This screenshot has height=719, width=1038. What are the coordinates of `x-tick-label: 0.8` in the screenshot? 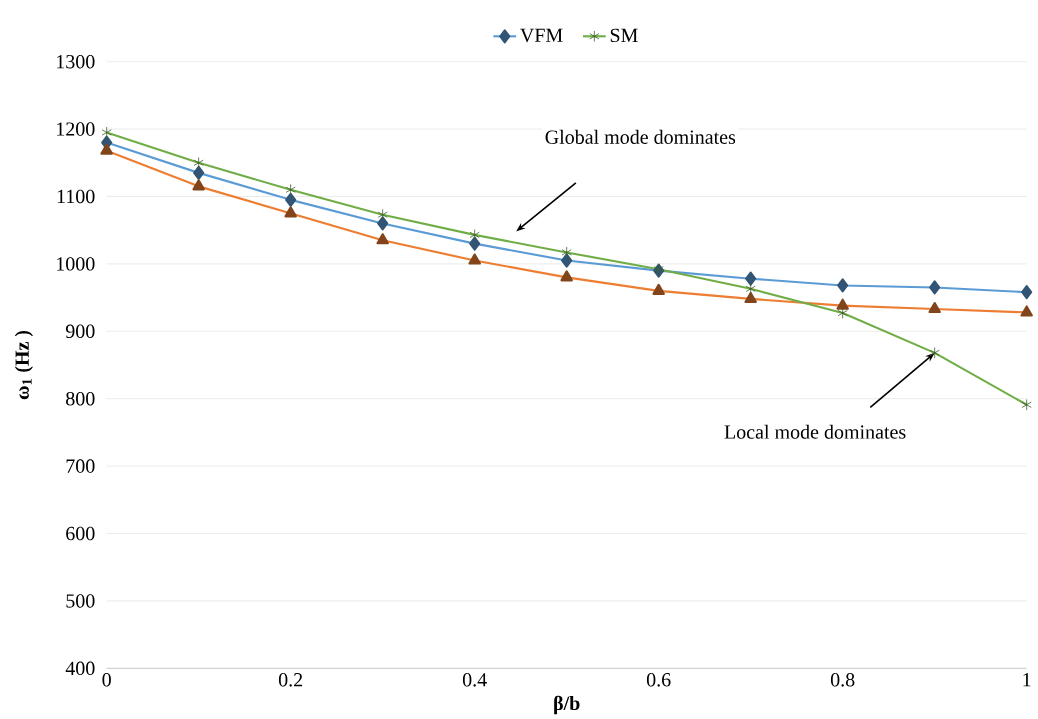 It's located at (842, 680).